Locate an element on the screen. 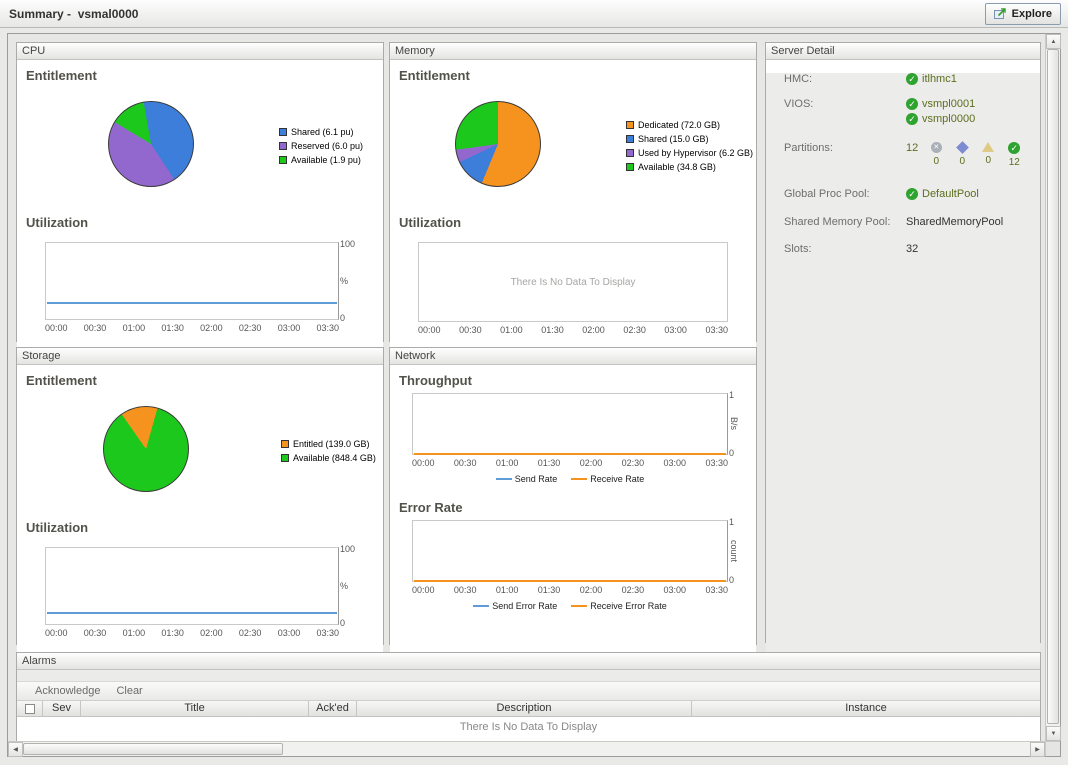 This screenshot has width=1068, height=765. storage-utilization-heading: Utilization is located at coordinates (57, 527).